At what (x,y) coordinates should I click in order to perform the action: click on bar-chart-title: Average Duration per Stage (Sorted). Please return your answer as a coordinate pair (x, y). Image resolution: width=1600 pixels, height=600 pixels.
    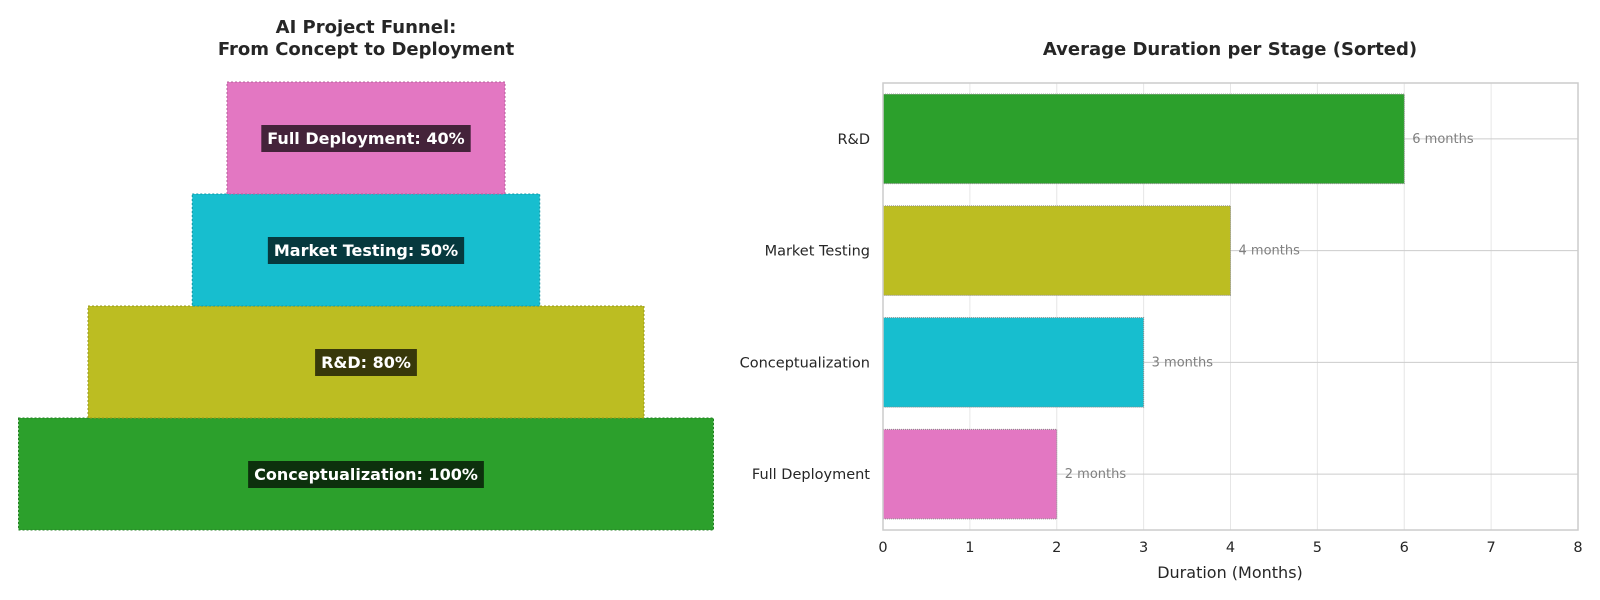
    Looking at the image, I should click on (1230, 49).